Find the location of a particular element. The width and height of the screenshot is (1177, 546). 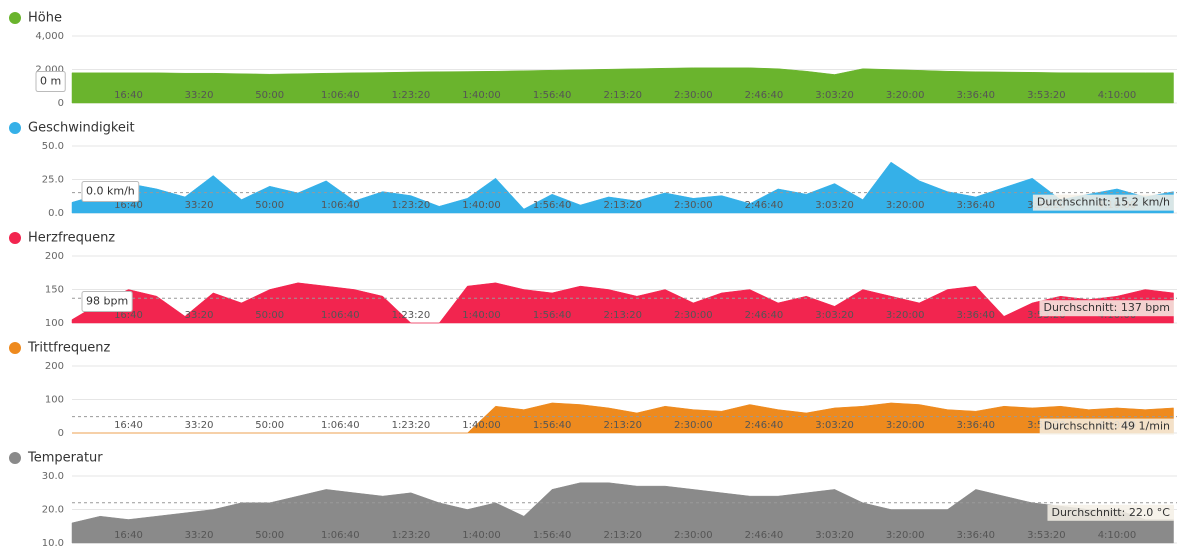

y-tick-label: 10.0 is located at coordinates (53, 542).